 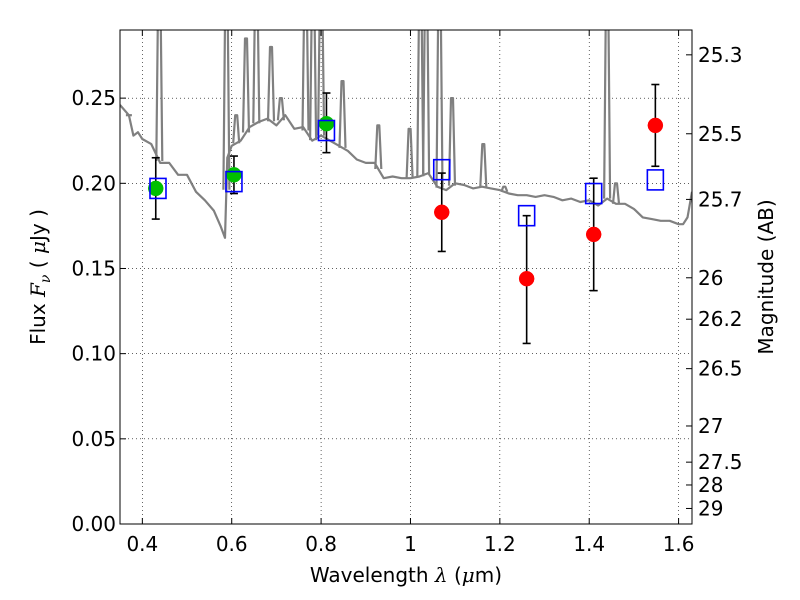 What do you see at coordinates (720, 55) in the screenshot?
I see `y2-tick-label: 25.3` at bounding box center [720, 55].